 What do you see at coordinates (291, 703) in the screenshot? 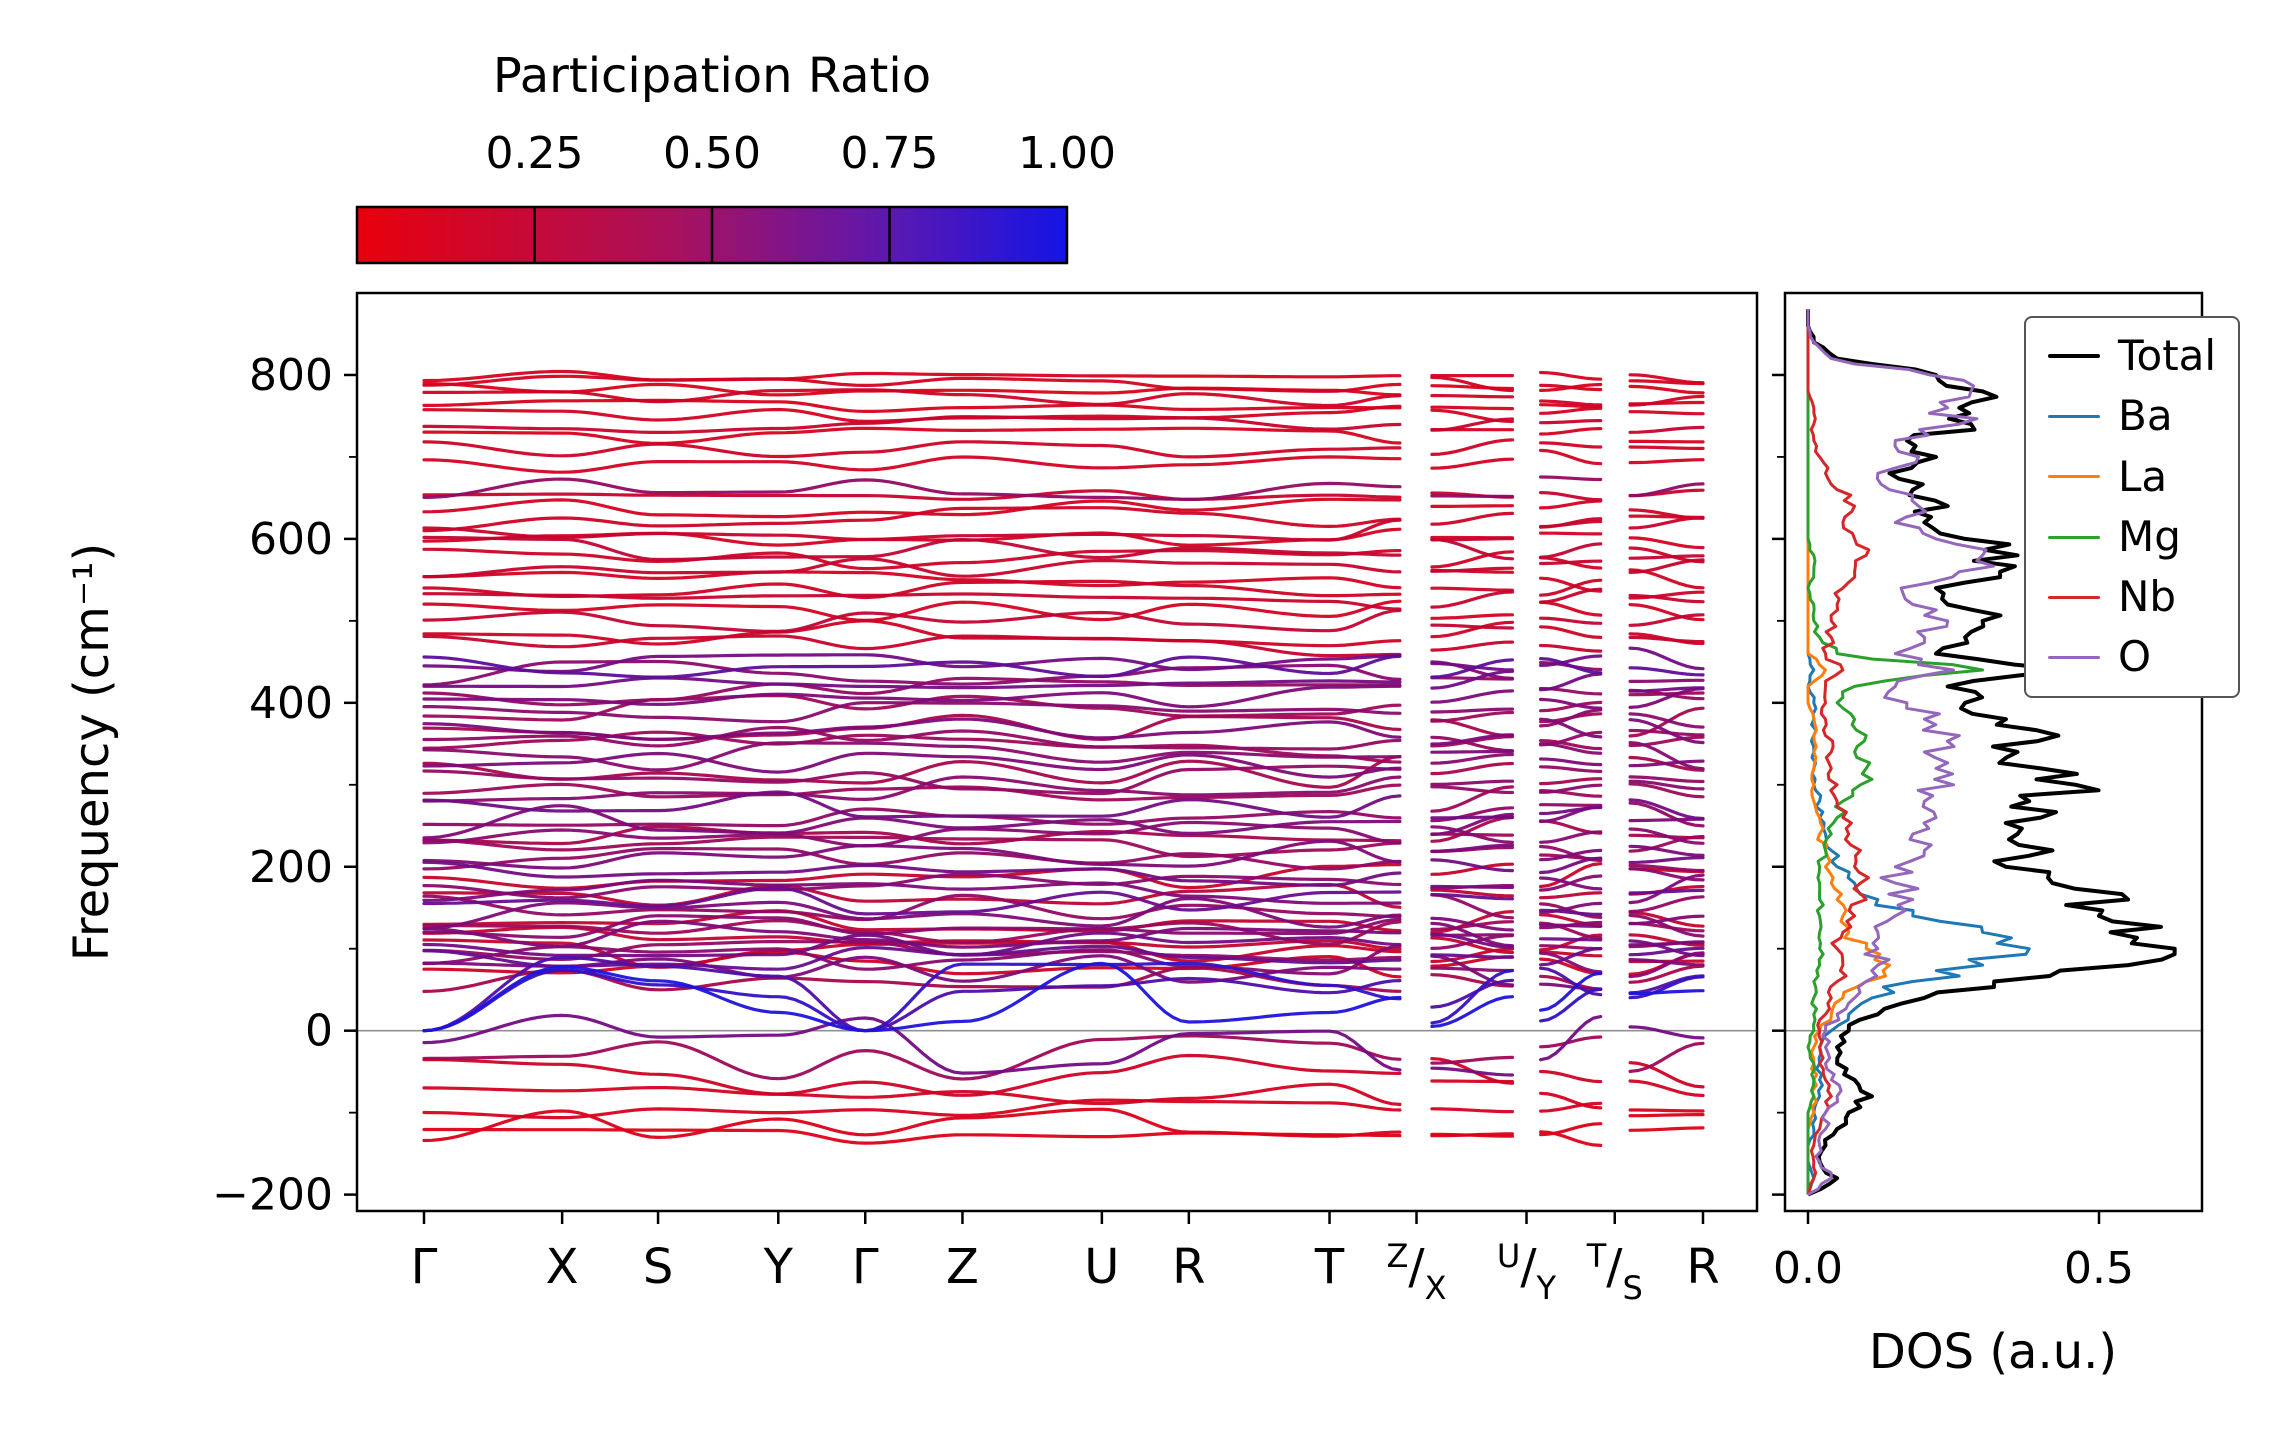
I see `y-tick-label: 400` at bounding box center [291, 703].